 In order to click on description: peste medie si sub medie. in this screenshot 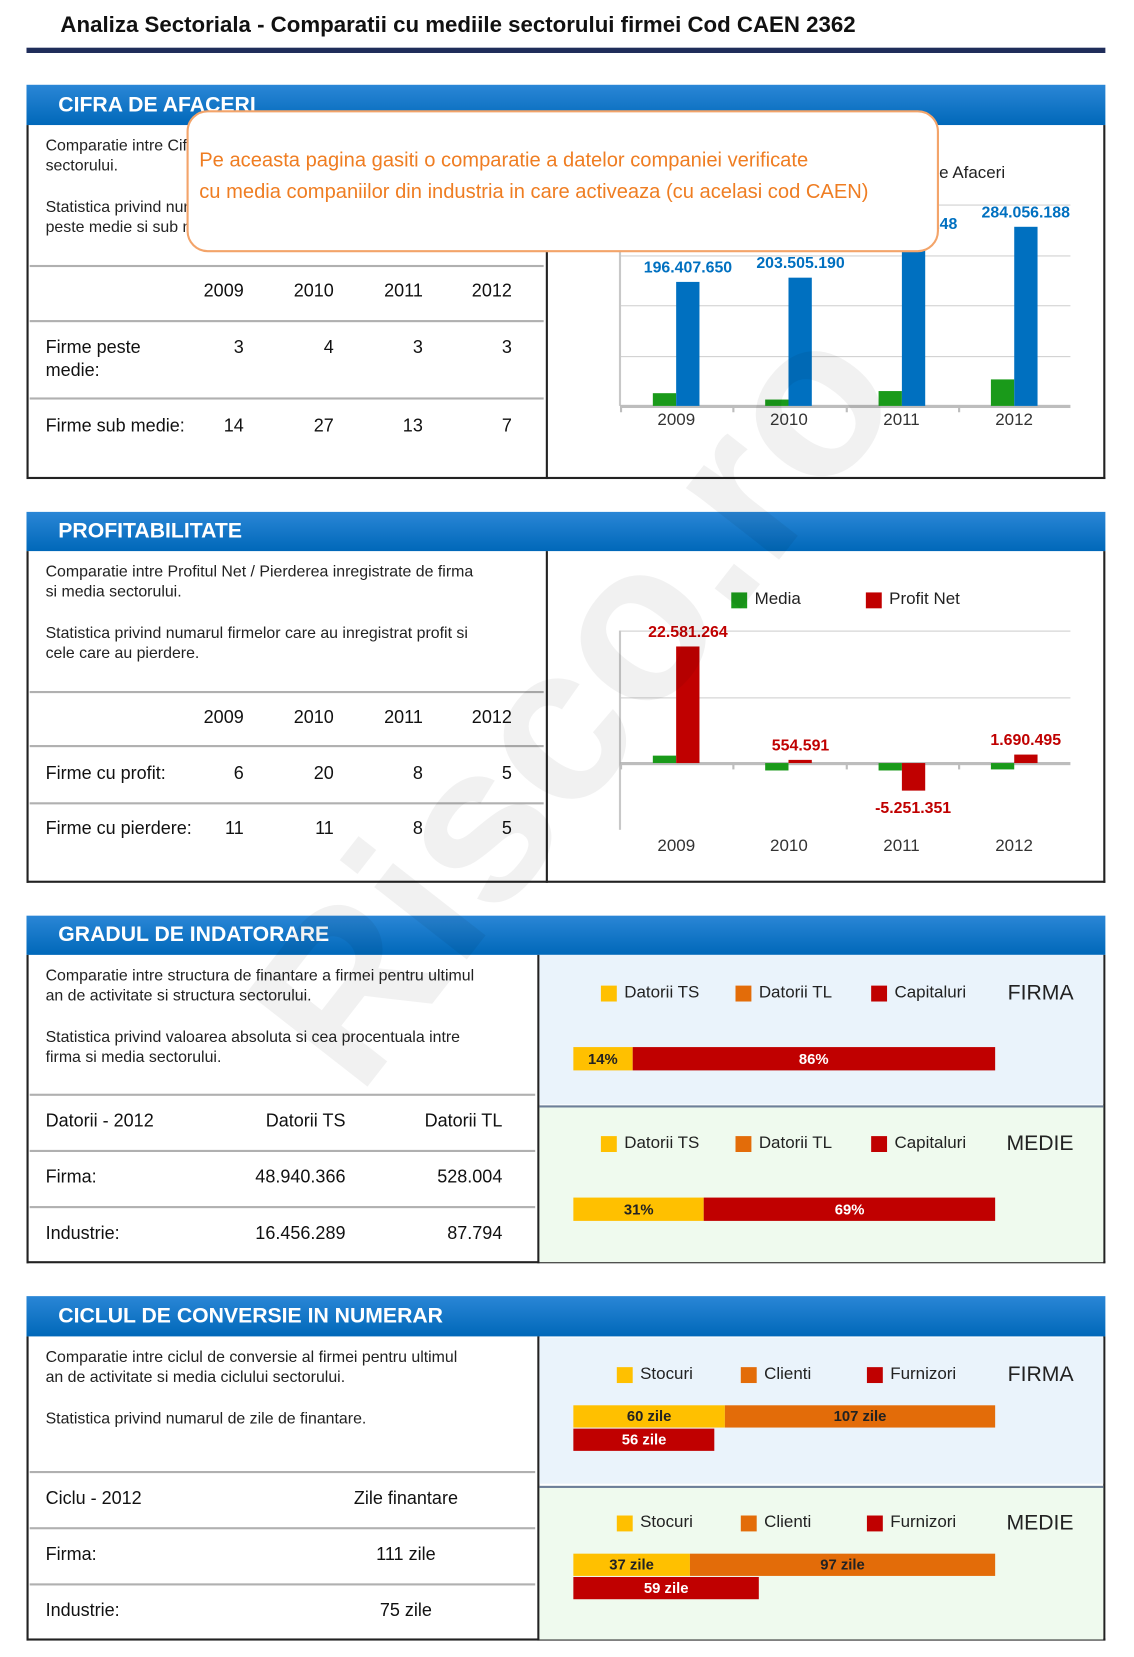, I will do `click(138, 227)`.